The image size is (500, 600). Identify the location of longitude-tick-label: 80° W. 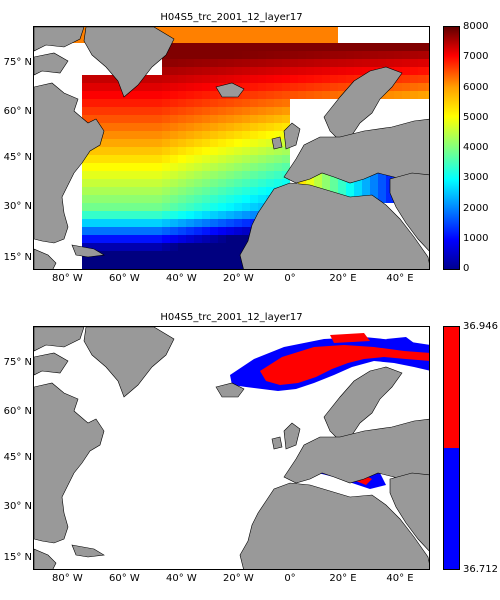
(67, 278).